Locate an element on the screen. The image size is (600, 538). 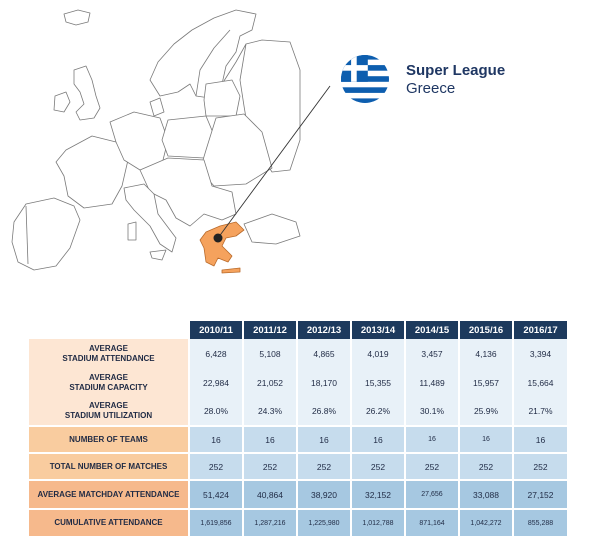
table-cell: 38,920 is located at coordinates (323, 494).